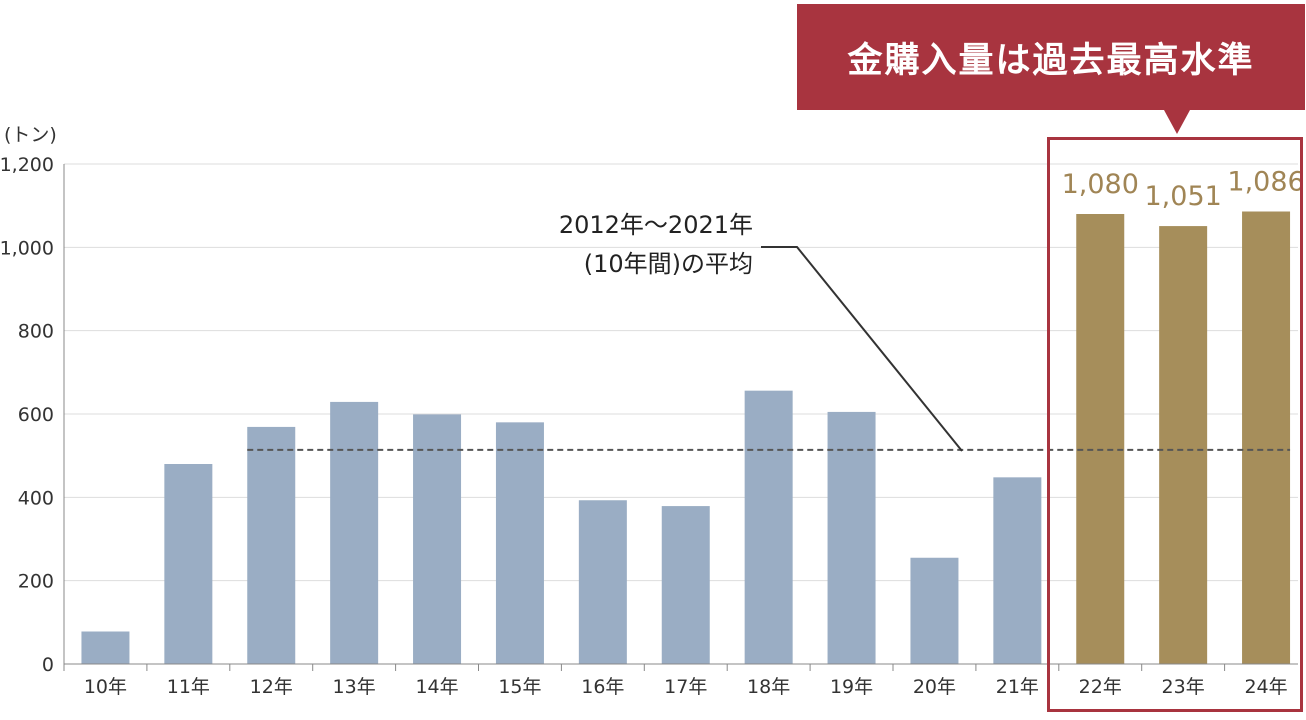 The height and width of the screenshot is (720, 1306). I want to click on data-label: 1,051, so click(1183, 196).